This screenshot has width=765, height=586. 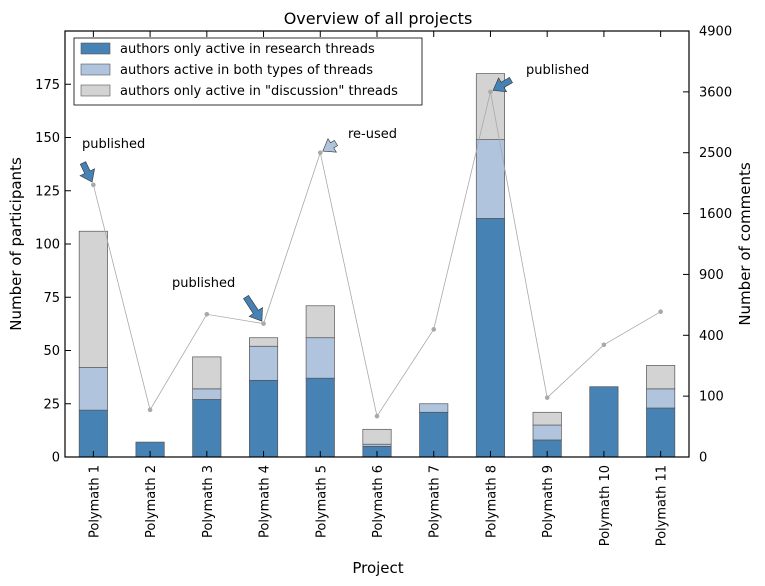 What do you see at coordinates (203, 283) in the screenshot?
I see `annotation-label-2: published` at bounding box center [203, 283].